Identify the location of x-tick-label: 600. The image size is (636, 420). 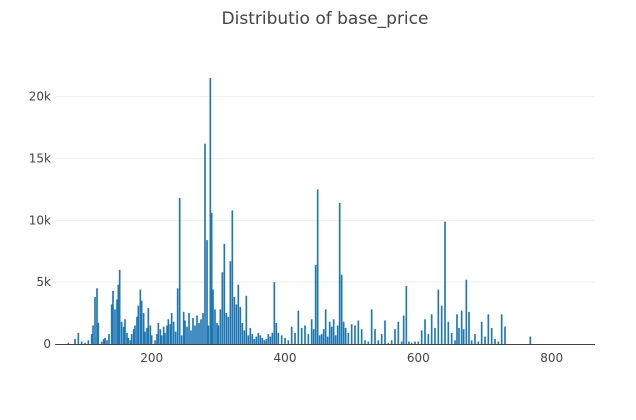
(418, 358).